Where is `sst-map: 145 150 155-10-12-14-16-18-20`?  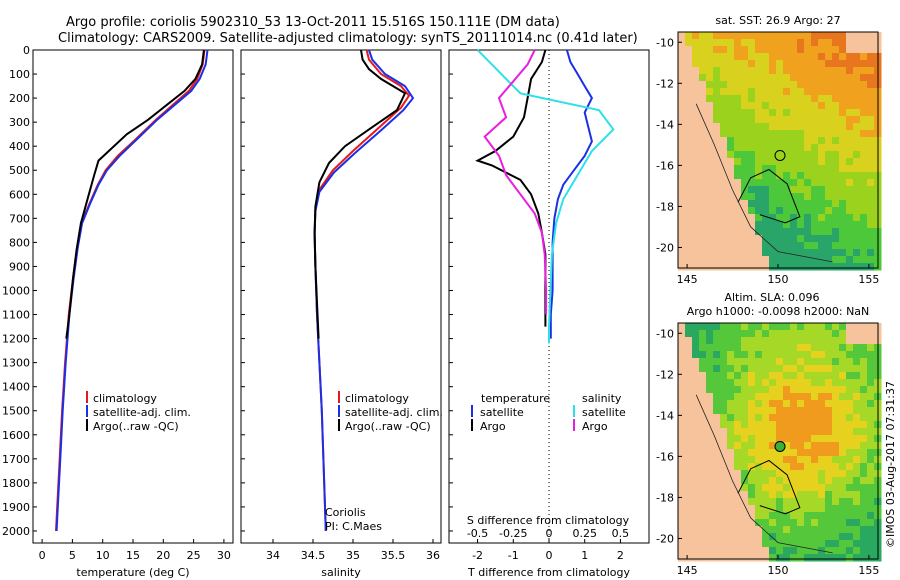 sst-map: 145 150 155-10-12-14-16-18-20 is located at coordinates (769, 158).